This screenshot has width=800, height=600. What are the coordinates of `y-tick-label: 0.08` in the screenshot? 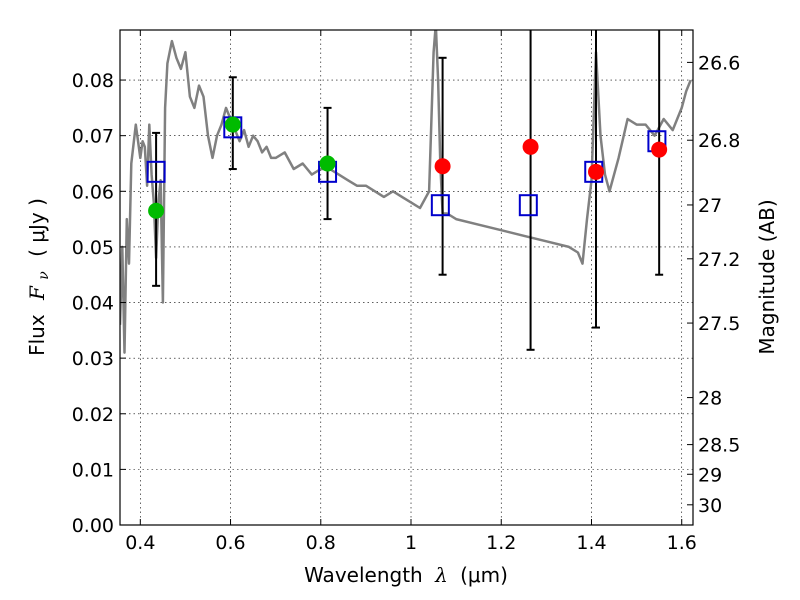 It's located at (93, 81).